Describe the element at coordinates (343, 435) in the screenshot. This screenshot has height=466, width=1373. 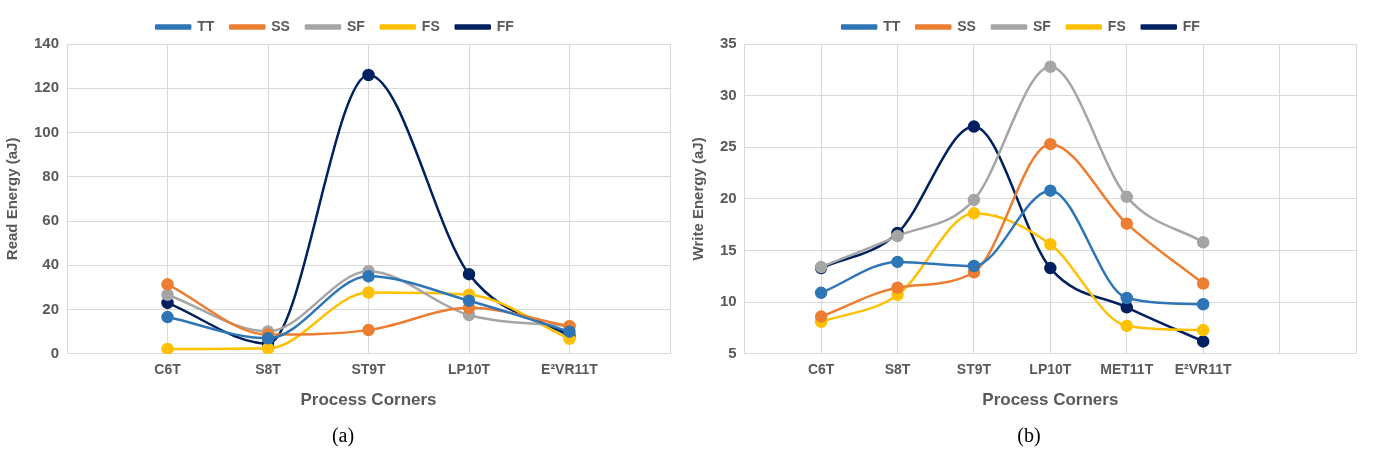
I see `text: (a)` at that location.